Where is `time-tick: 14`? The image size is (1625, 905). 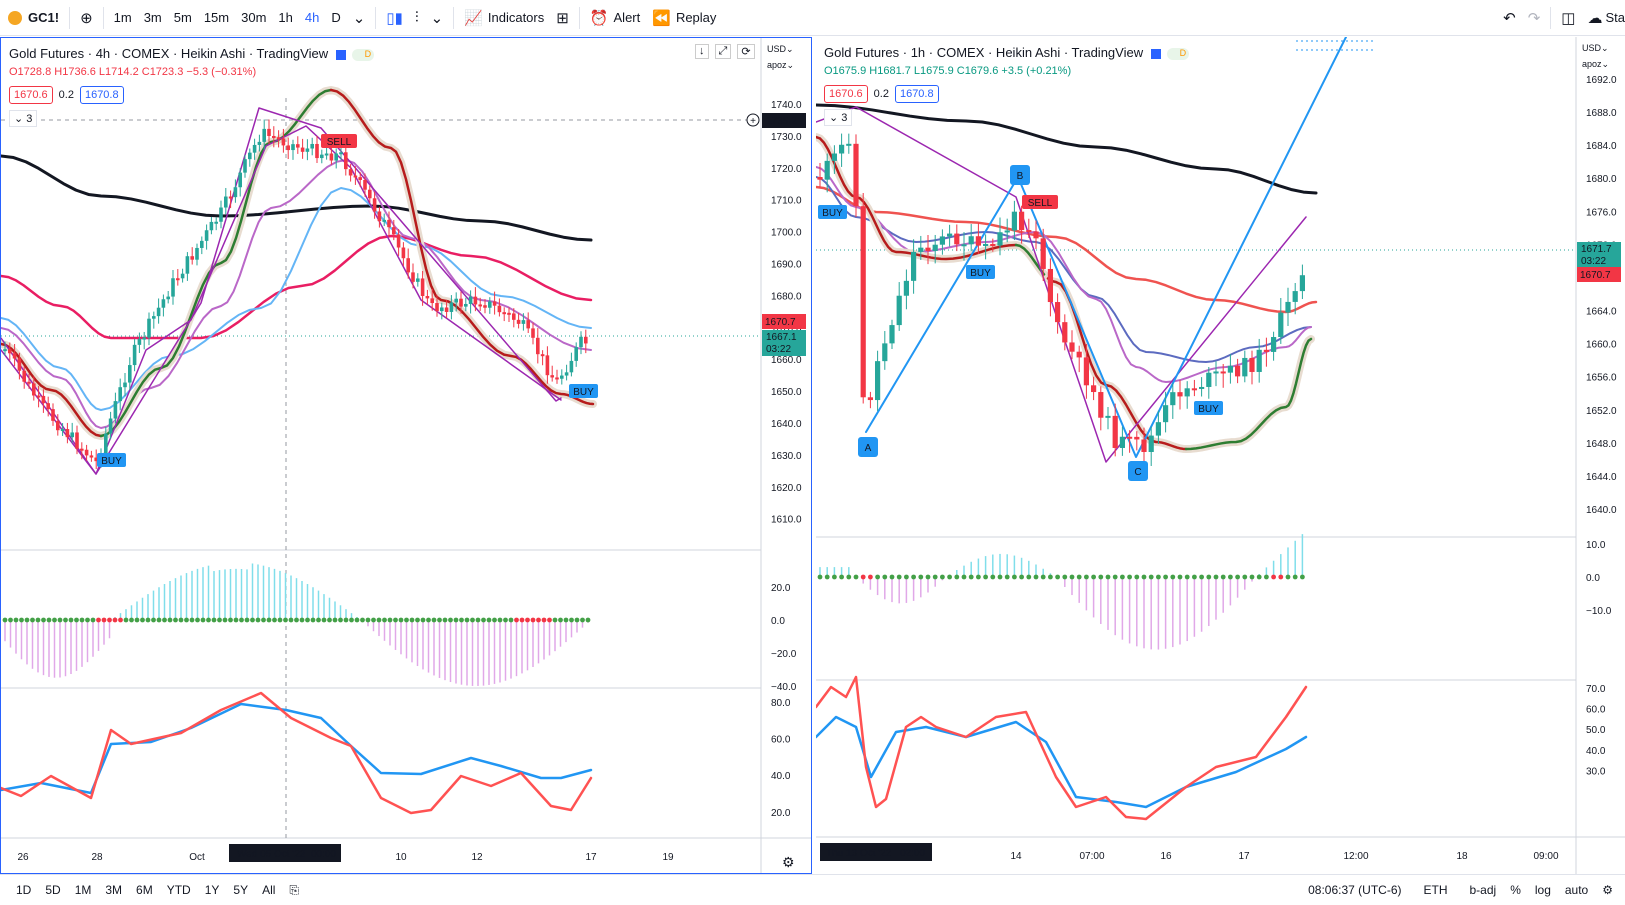 time-tick: 14 is located at coordinates (1016, 856).